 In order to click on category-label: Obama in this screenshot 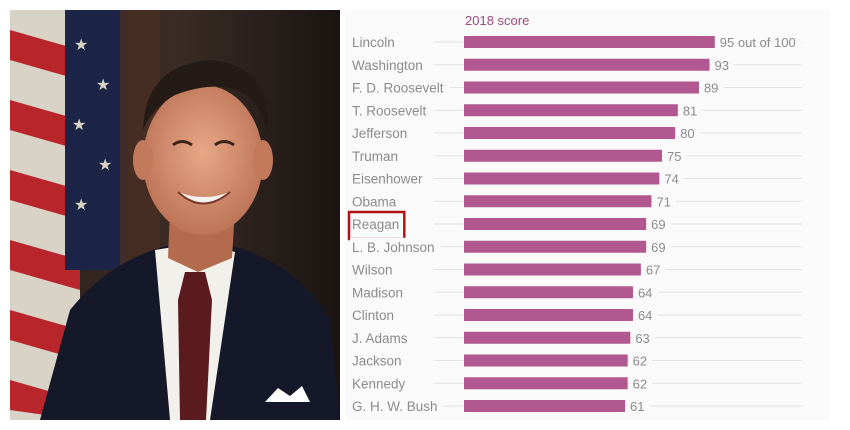, I will do `click(374, 201)`.